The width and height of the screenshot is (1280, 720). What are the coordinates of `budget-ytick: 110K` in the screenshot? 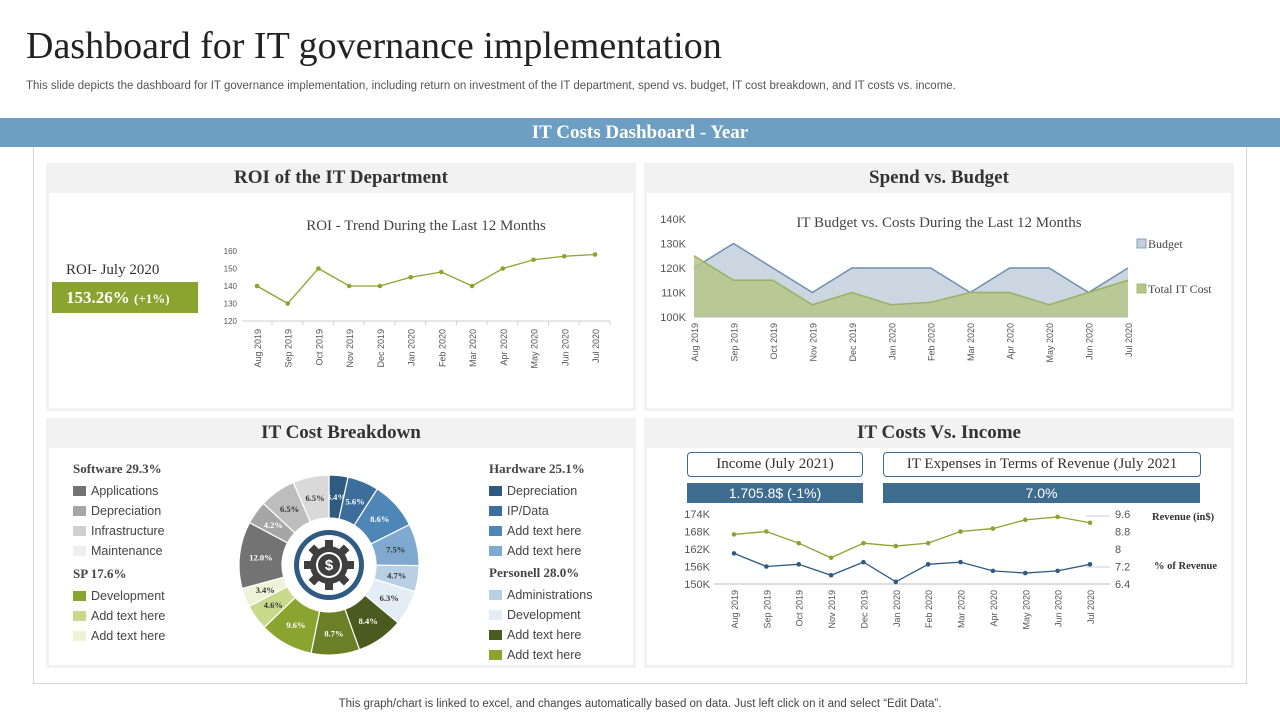 It's located at (674, 294).